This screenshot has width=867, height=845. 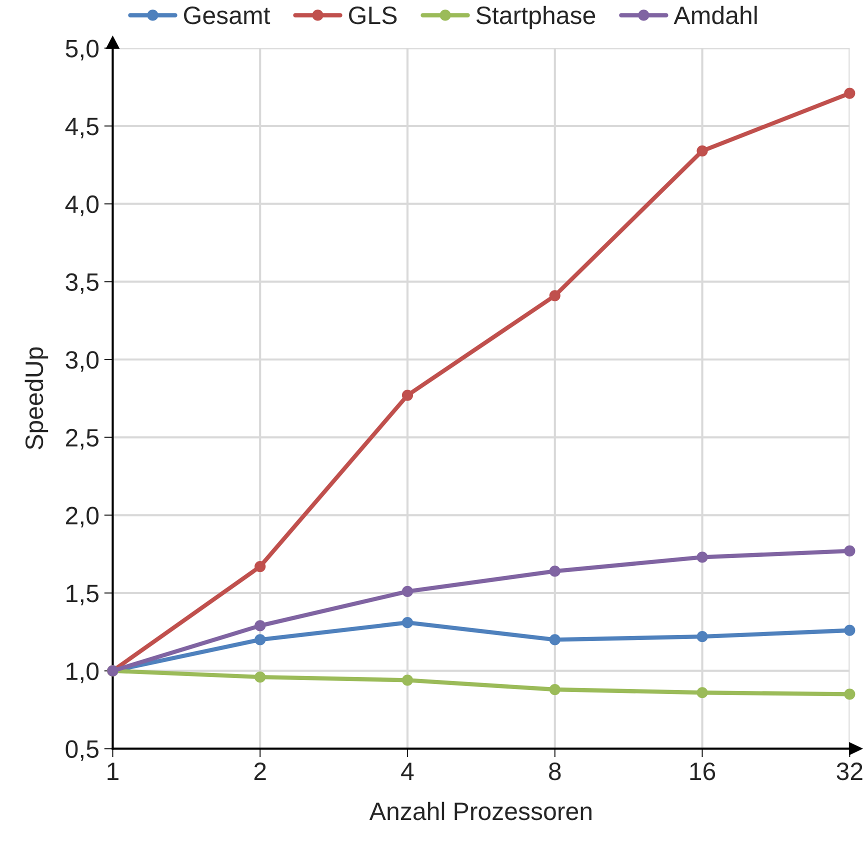 I want to click on legend-label: Amdahl, so click(x=715, y=15).